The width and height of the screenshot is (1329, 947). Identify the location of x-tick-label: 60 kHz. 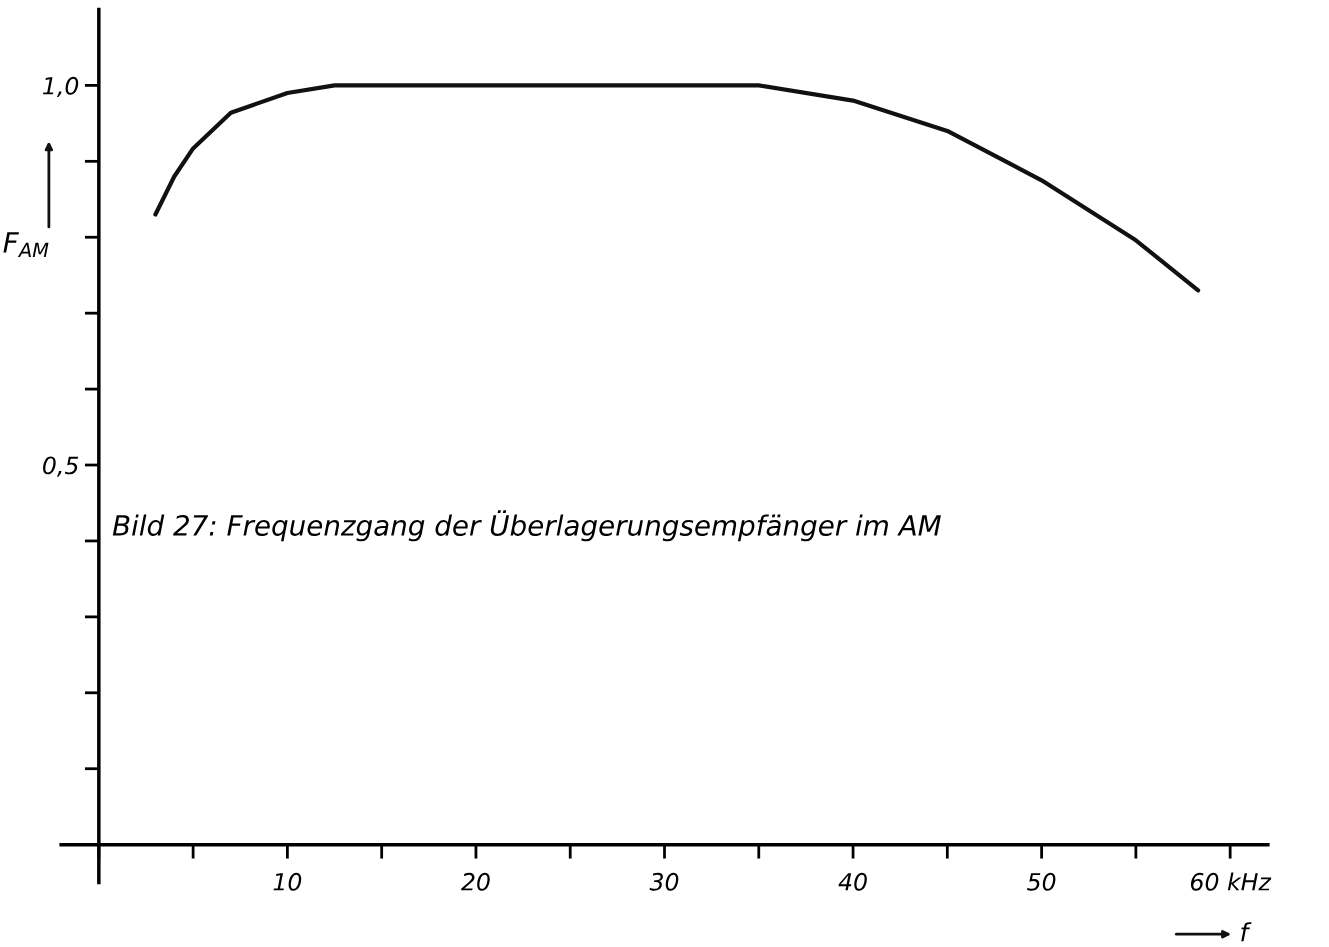
(1231, 881).